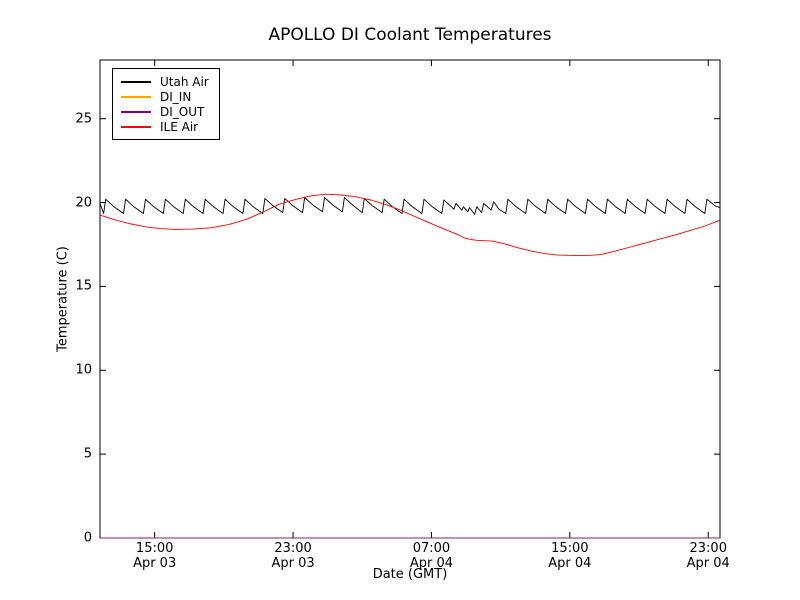 The image size is (800, 600). I want to click on legend-entry-ile-air: ILE Air, so click(165, 126).